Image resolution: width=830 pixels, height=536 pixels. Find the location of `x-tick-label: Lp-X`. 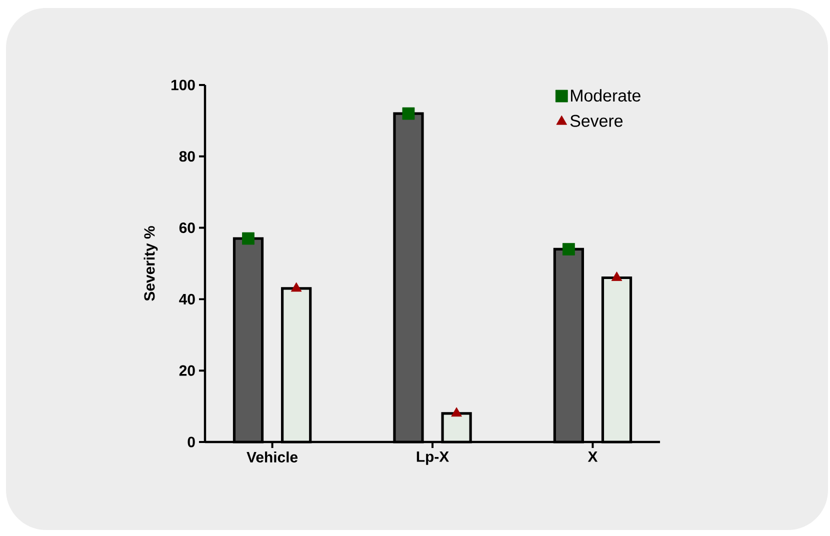

x-tick-label: Lp-X is located at coordinates (432, 458).